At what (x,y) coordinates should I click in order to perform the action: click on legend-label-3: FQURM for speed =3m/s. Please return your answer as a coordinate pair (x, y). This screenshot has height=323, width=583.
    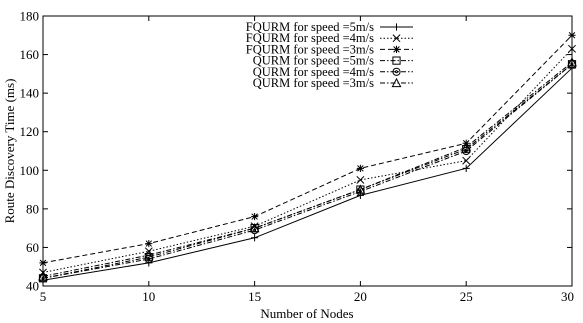
    Looking at the image, I should click on (310, 49).